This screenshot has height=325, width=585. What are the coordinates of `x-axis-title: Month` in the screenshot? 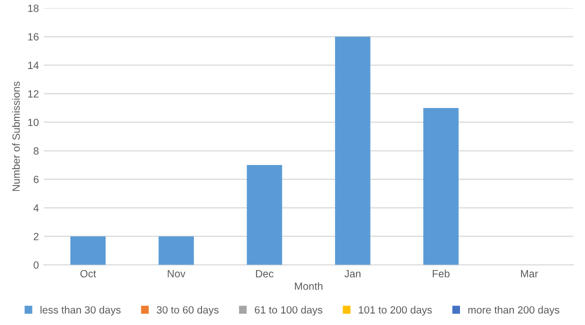 It's located at (308, 286).